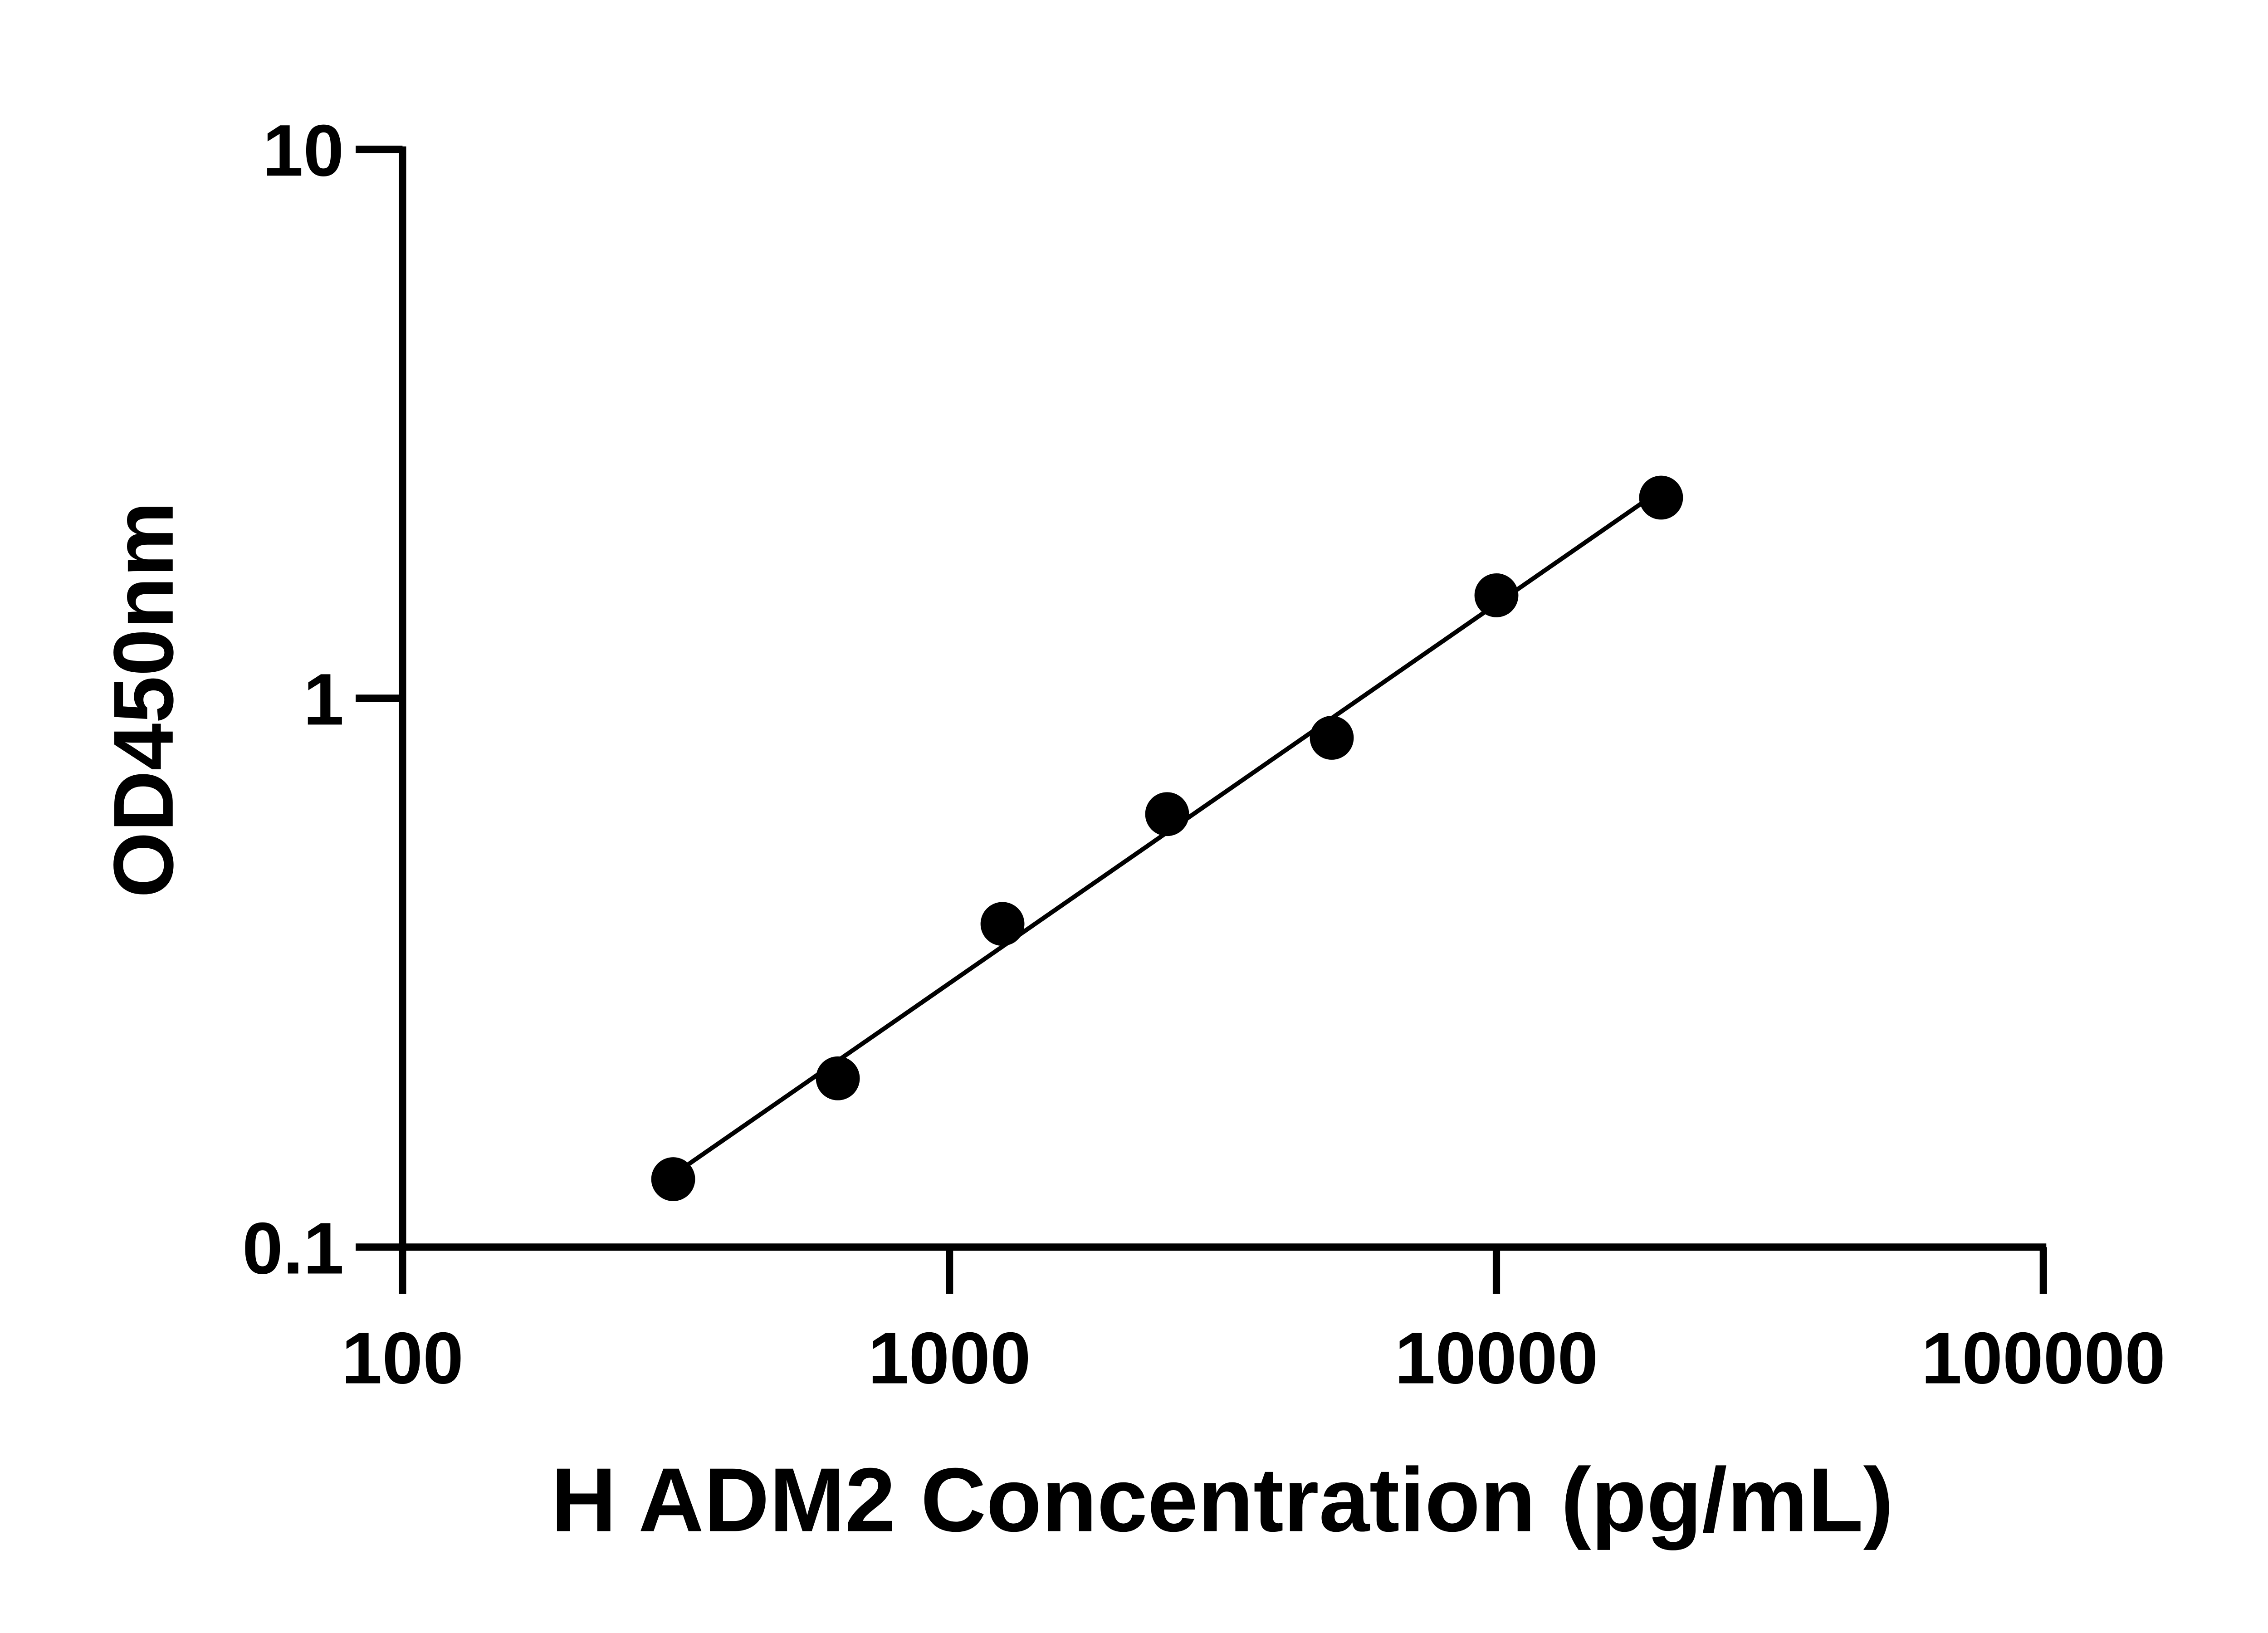 This screenshot has width=2268, height=1633. Describe the element at coordinates (950, 1358) in the screenshot. I see `x-tick-label: 1000` at that location.